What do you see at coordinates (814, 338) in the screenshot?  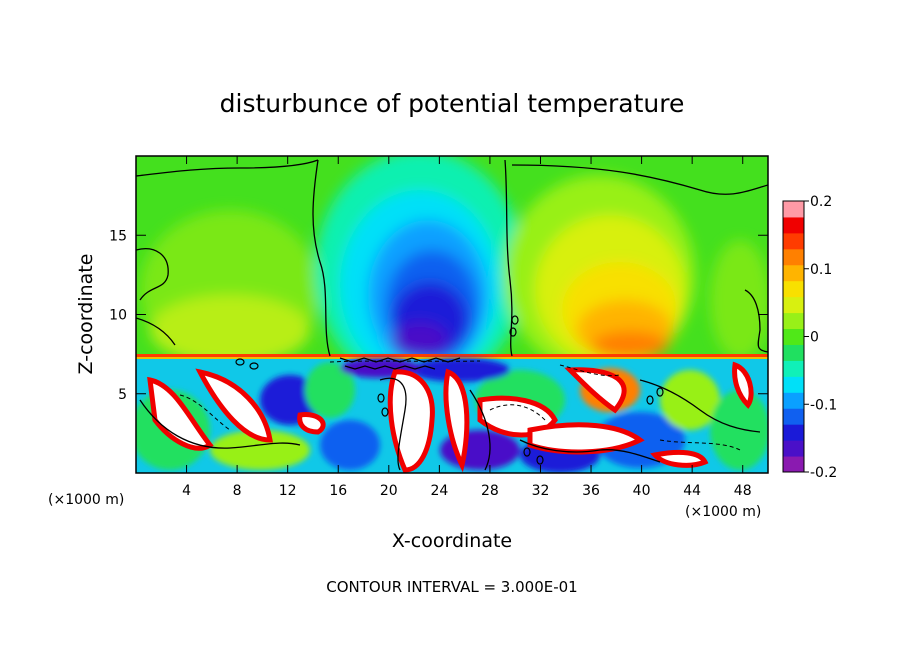 I see `colorbar-tick-label: 0` at bounding box center [814, 338].